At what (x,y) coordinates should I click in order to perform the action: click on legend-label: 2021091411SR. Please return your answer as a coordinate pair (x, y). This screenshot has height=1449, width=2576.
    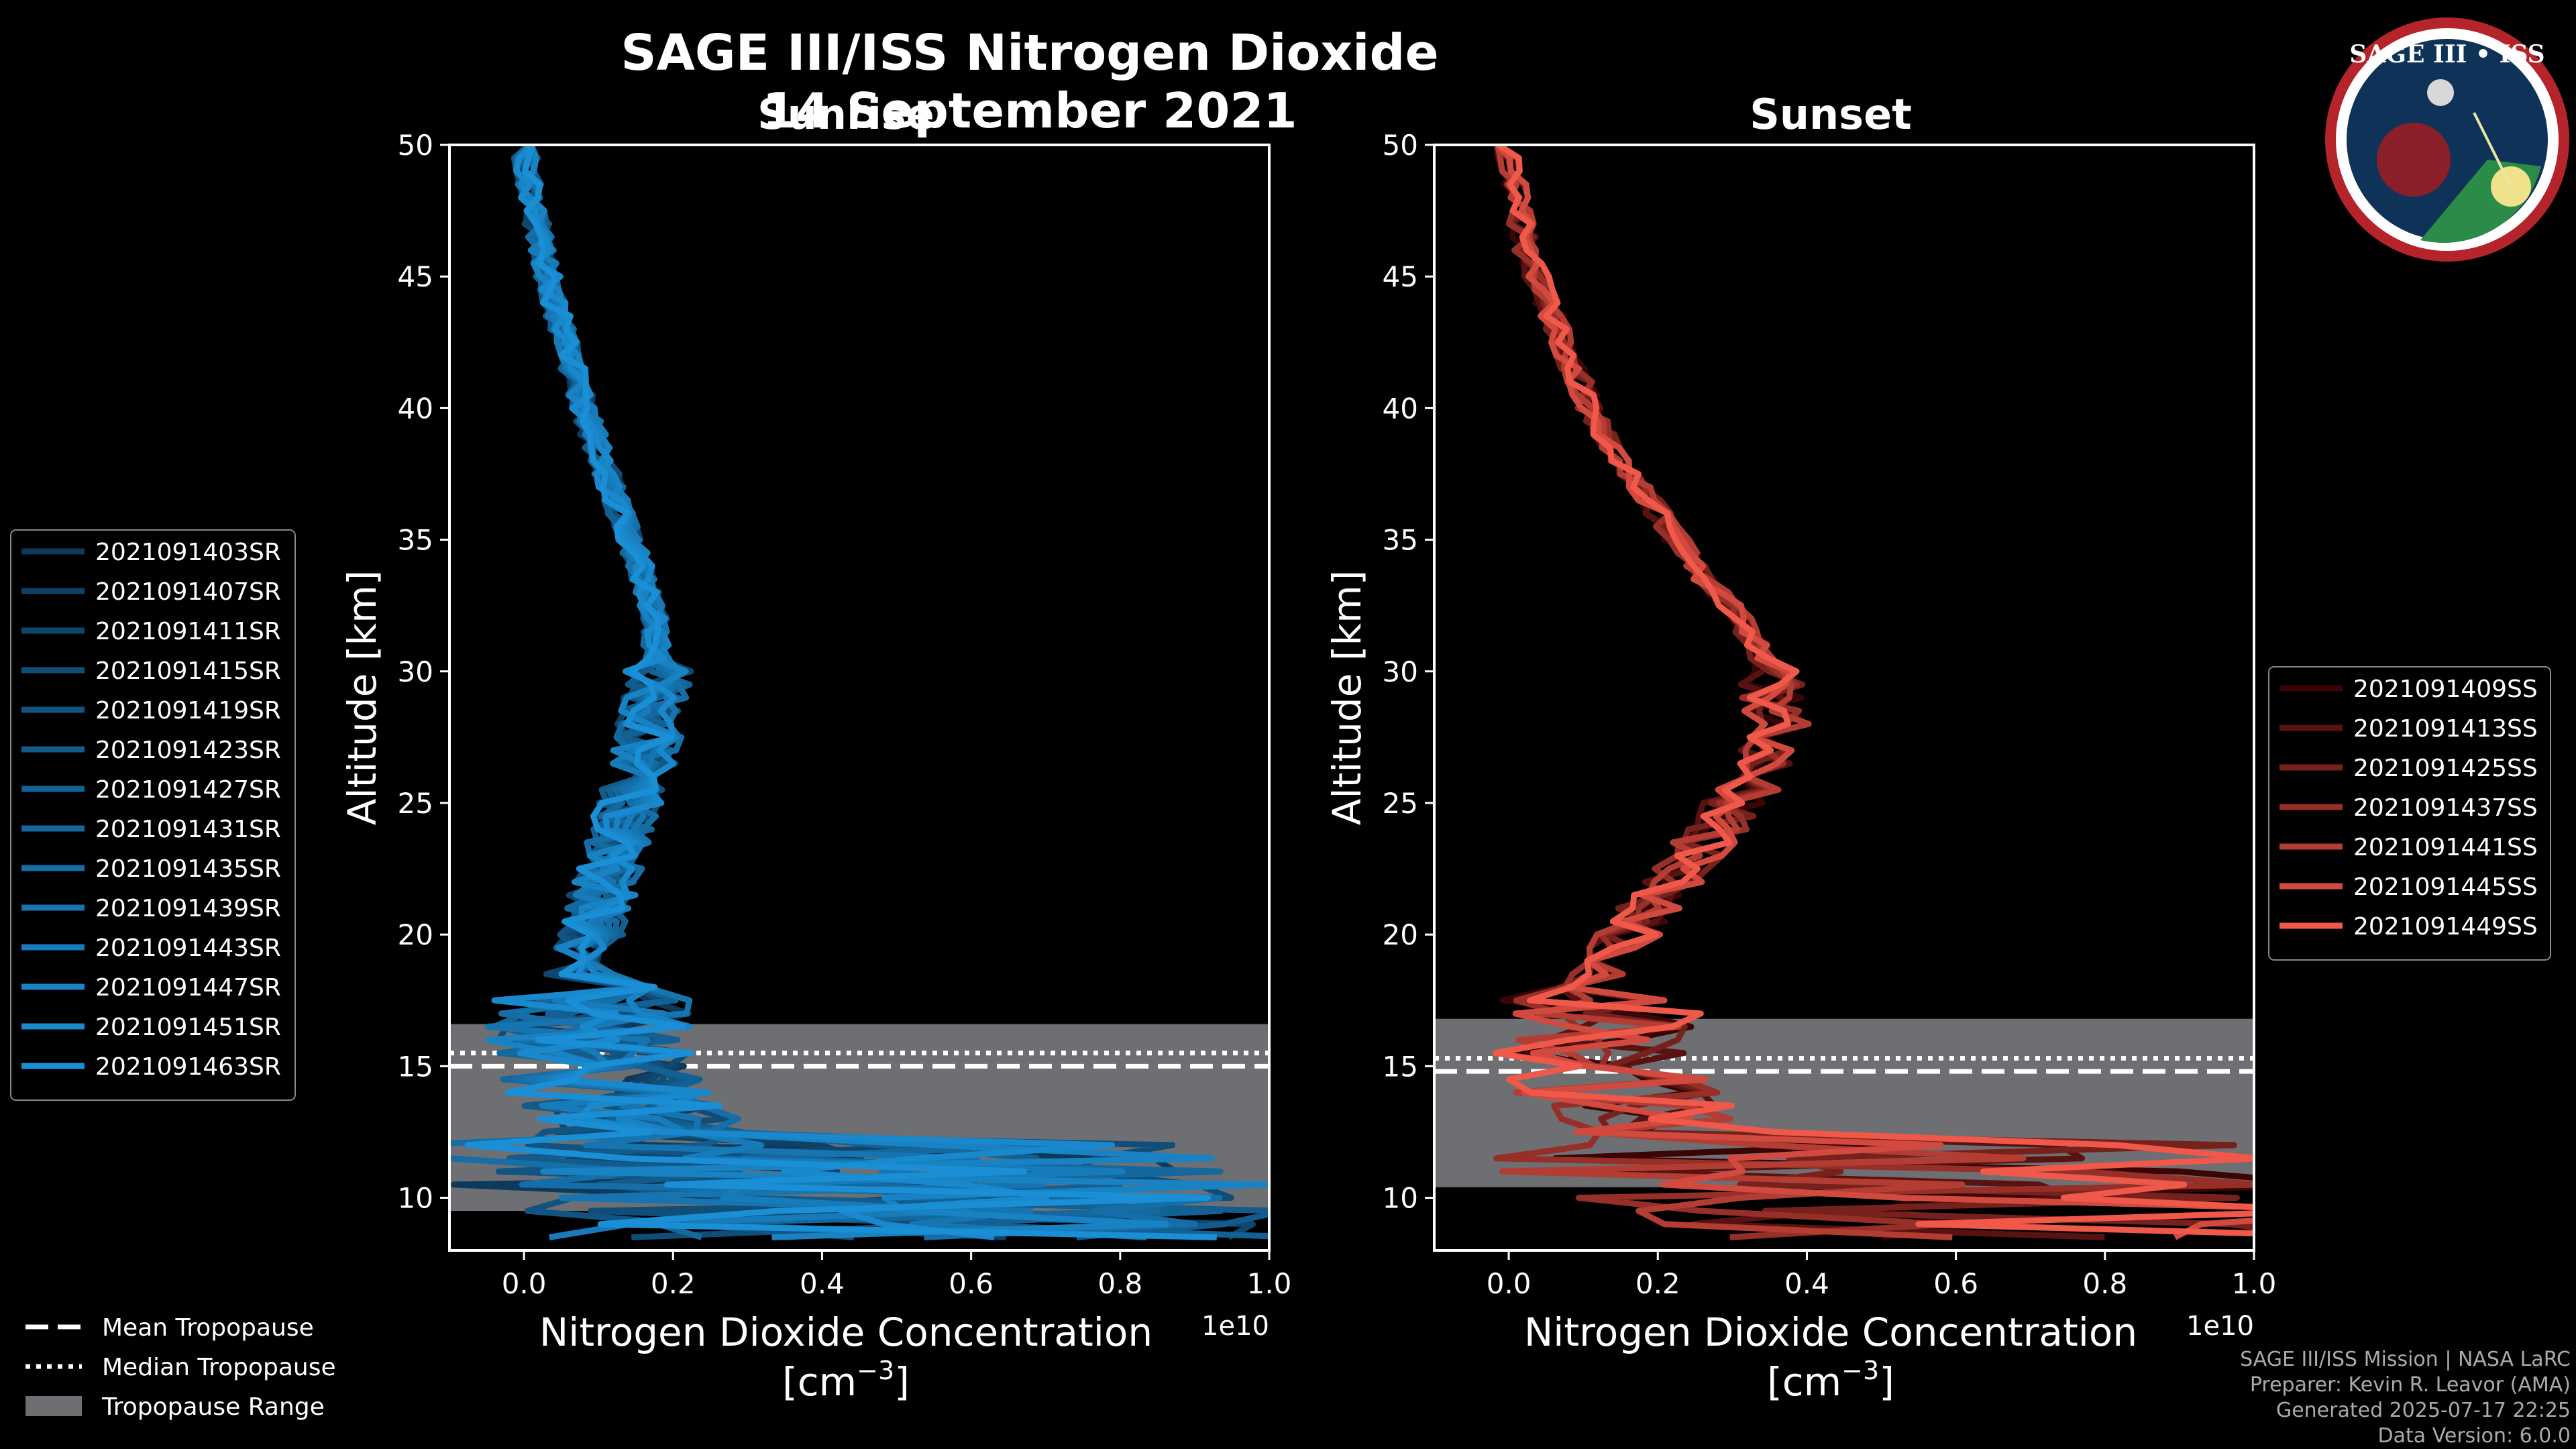
    Looking at the image, I should click on (188, 631).